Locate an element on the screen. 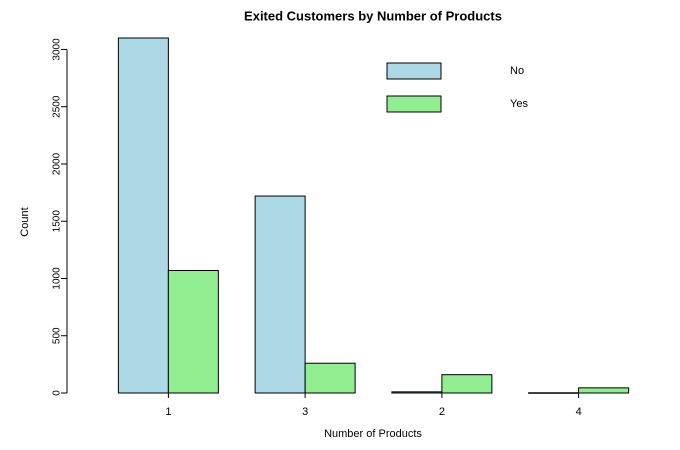 This screenshot has width=680, height=450. y-tick-label: 1000 is located at coordinates (57, 278).